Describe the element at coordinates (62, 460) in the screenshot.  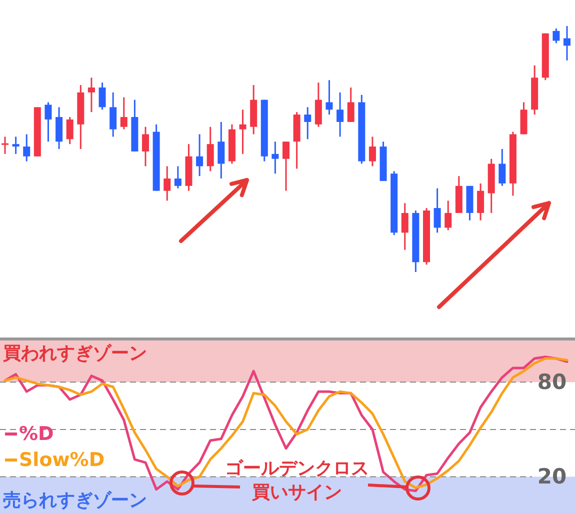
I see `legend-label: Slow%D` at that location.